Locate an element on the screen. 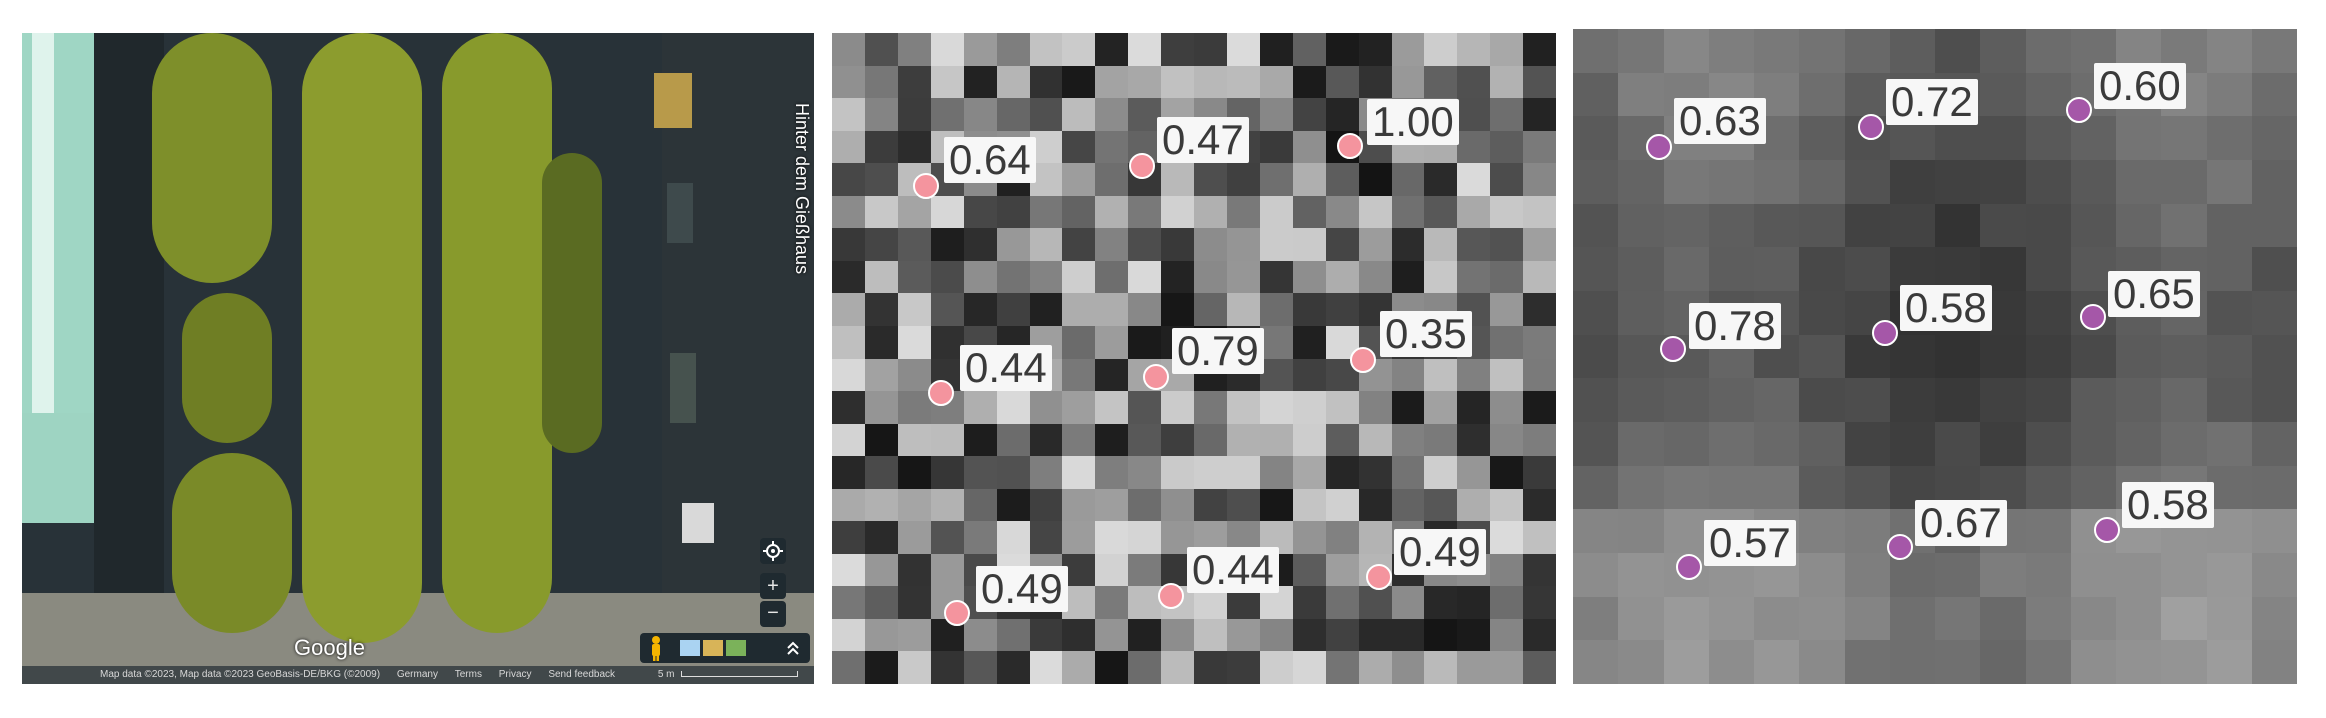  marker-label: 0.63 is located at coordinates (1720, 121).